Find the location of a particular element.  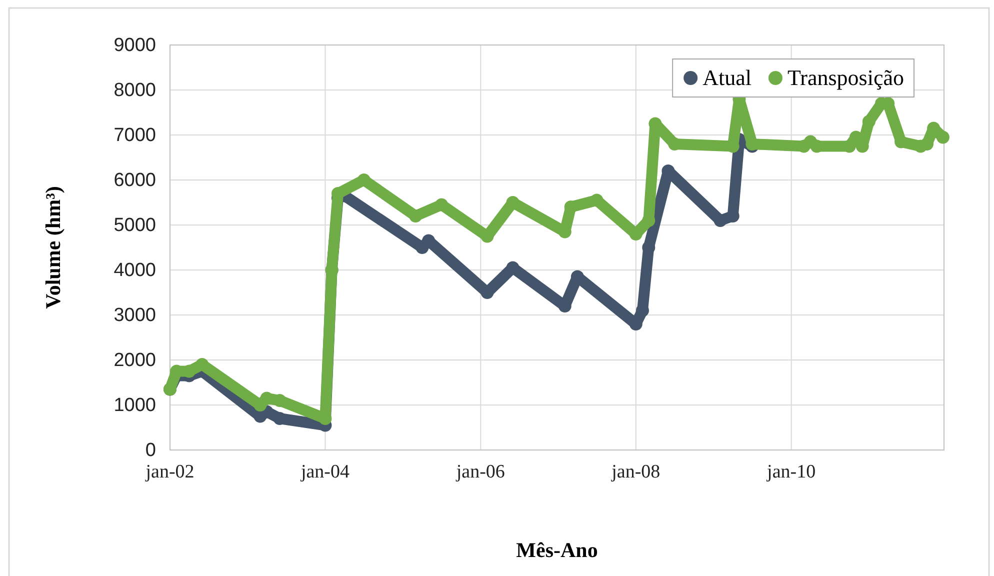

y-axis-title: Volume (hm³) is located at coordinates (53, 247).